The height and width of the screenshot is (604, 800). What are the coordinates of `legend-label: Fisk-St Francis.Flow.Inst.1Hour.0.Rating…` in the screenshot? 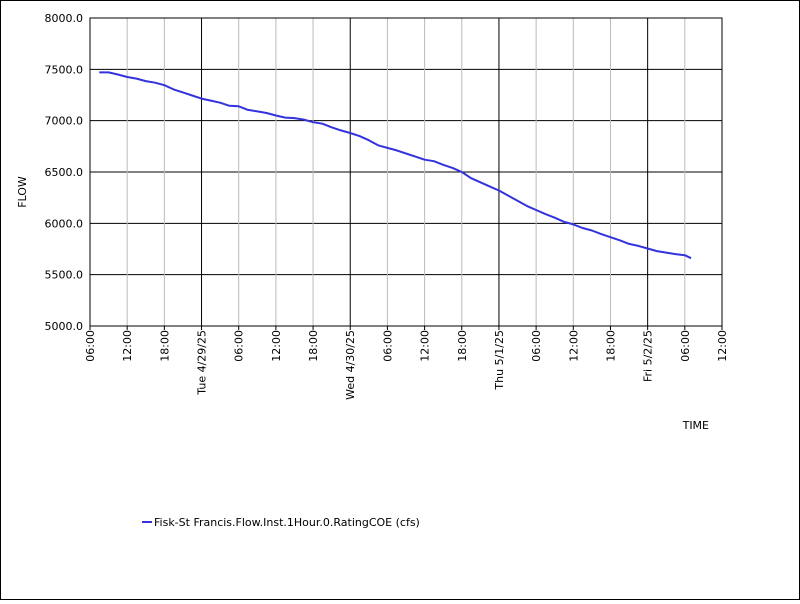 It's located at (287, 522).